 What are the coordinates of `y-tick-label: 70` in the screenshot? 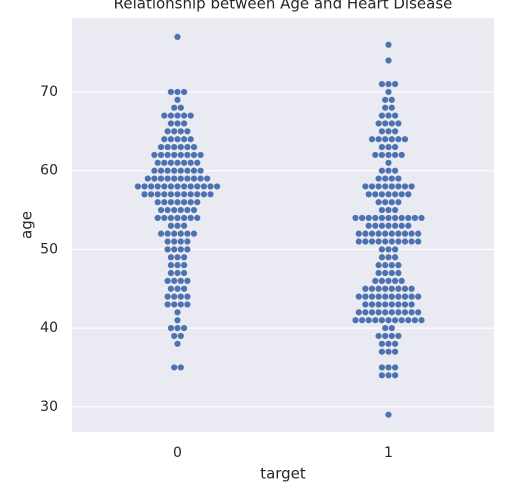 It's located at (49, 92).